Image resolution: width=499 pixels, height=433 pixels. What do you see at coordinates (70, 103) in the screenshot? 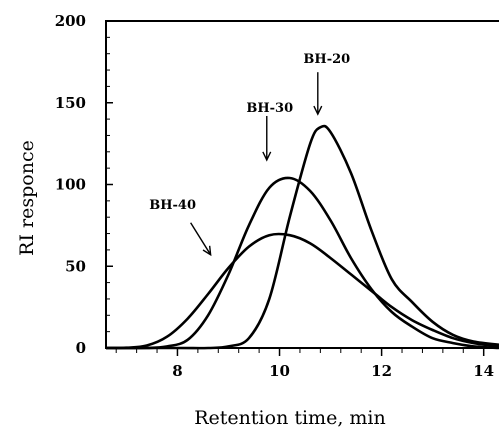
I see `y-tick-label: 150` at bounding box center [70, 103].